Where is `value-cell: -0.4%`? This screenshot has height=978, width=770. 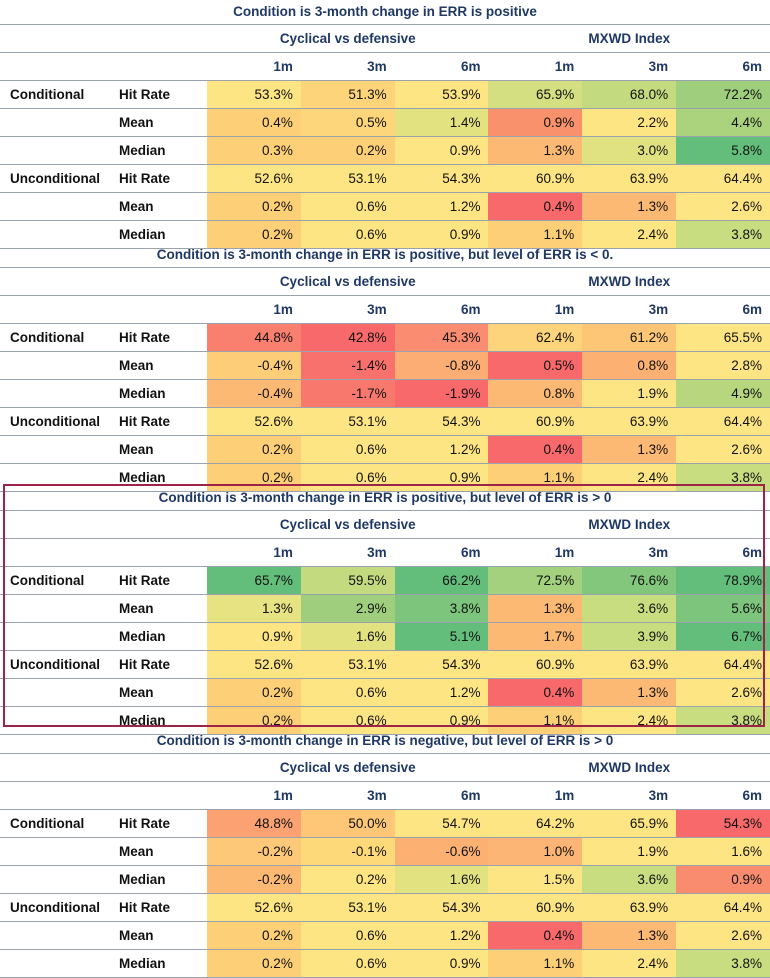
value-cell: -0.4% is located at coordinates (254, 365).